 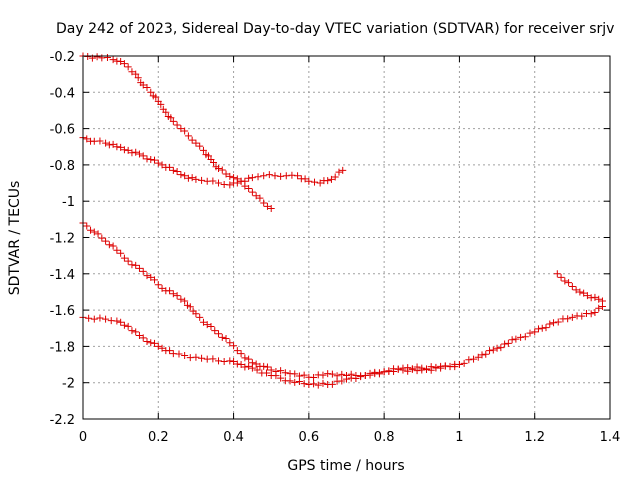 I want to click on y-tick-label: -0.2, so click(x=62, y=57).